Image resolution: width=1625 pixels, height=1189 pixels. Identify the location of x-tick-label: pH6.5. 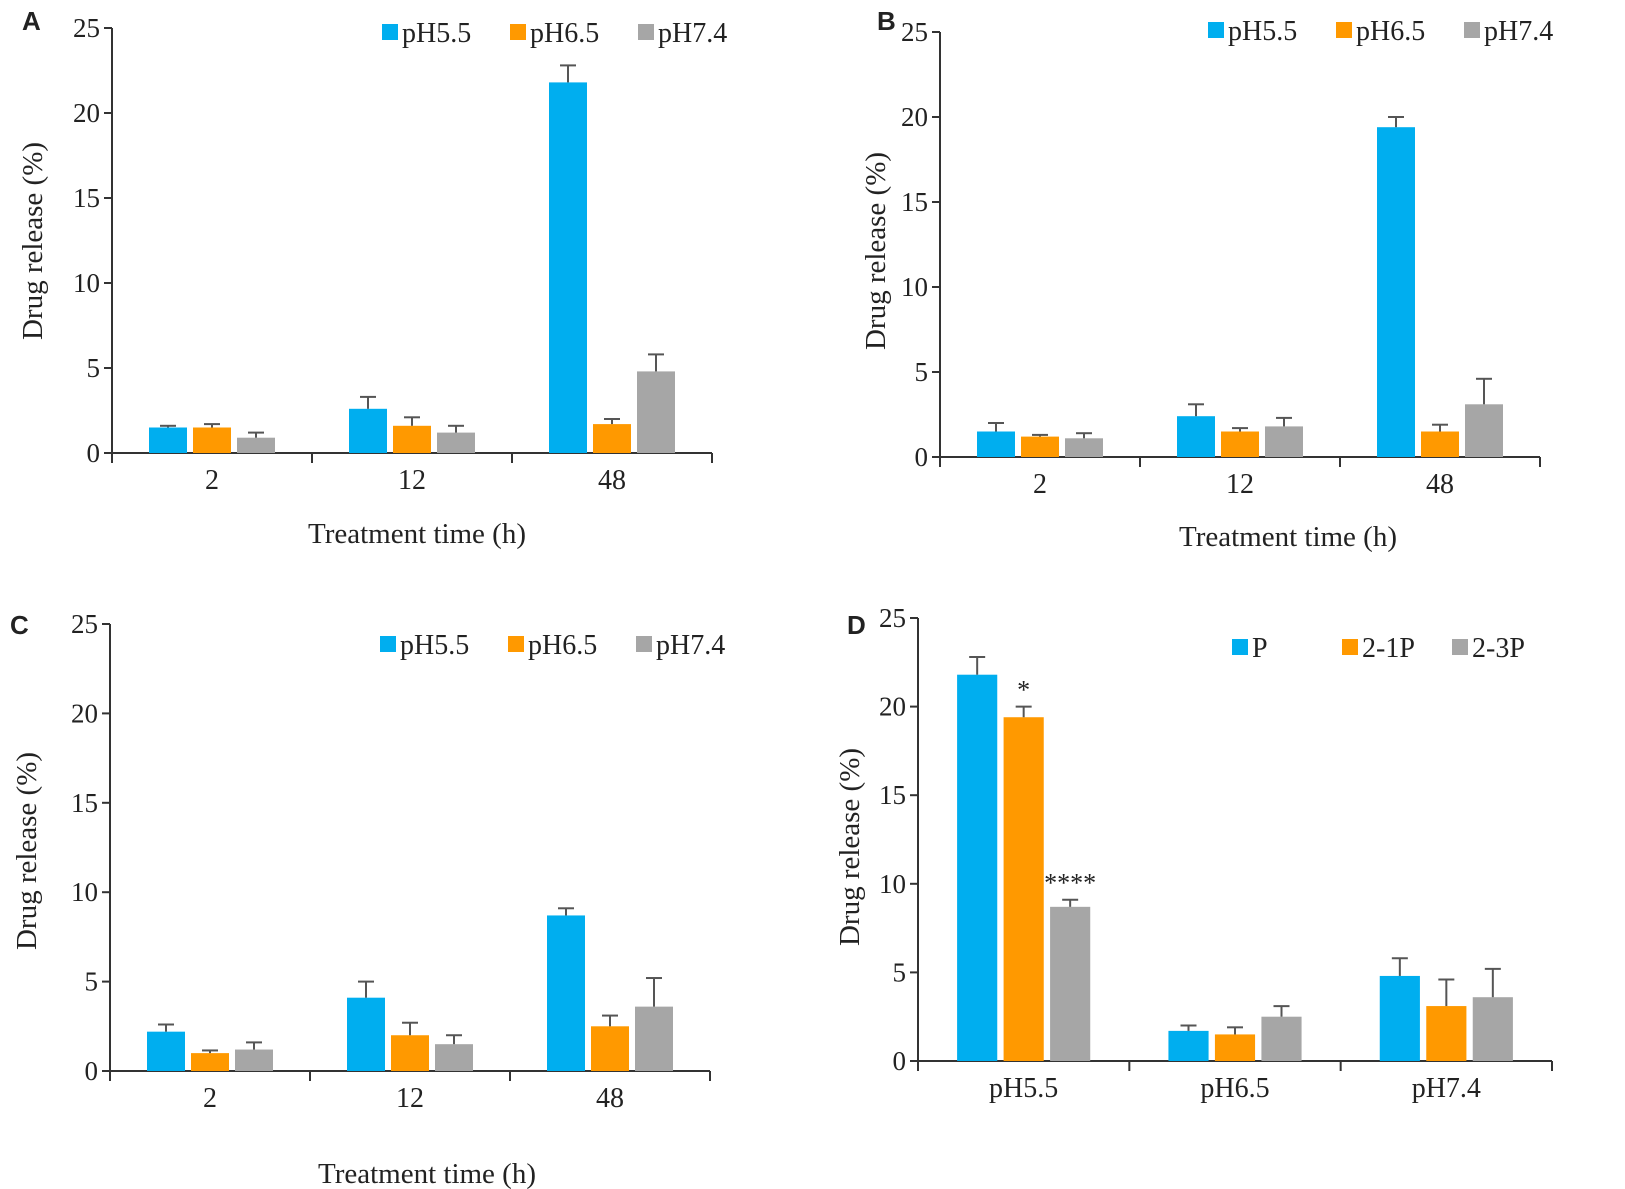
(1234, 1088).